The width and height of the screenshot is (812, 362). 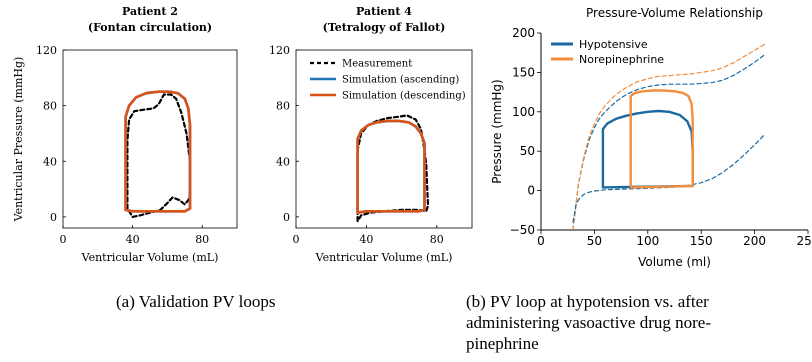 What do you see at coordinates (150, 27) in the screenshot?
I see `chart-subtitle: (Fontan circulation)` at bounding box center [150, 27].